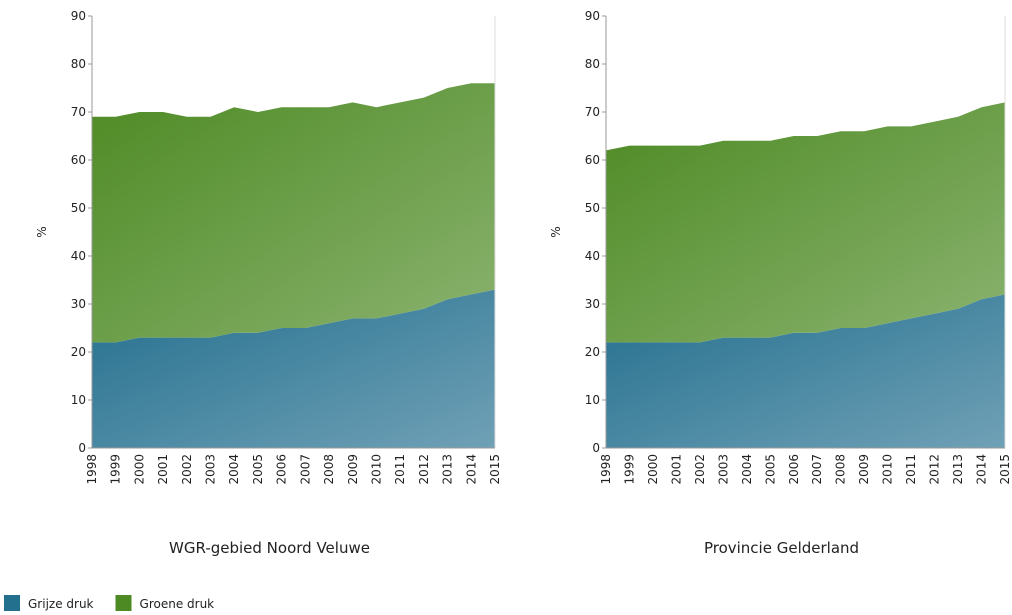 The width and height of the screenshot is (1012, 615). What do you see at coordinates (269, 548) in the screenshot?
I see `chart-title: WGR-gebied Noord Veluwe` at bounding box center [269, 548].